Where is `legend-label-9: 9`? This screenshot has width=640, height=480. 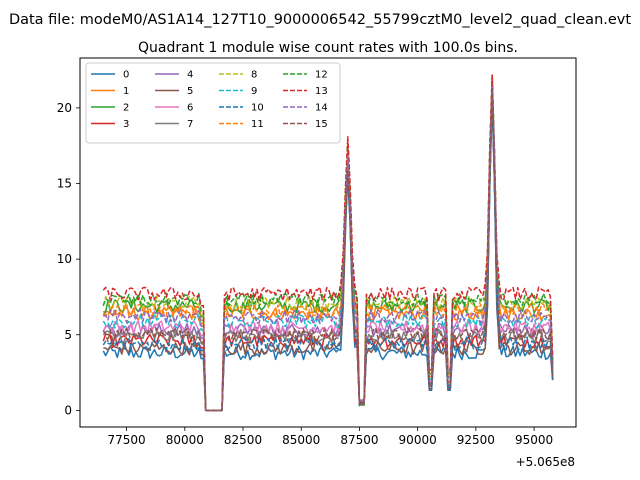 legend-label-9: 9 is located at coordinates (254, 91).